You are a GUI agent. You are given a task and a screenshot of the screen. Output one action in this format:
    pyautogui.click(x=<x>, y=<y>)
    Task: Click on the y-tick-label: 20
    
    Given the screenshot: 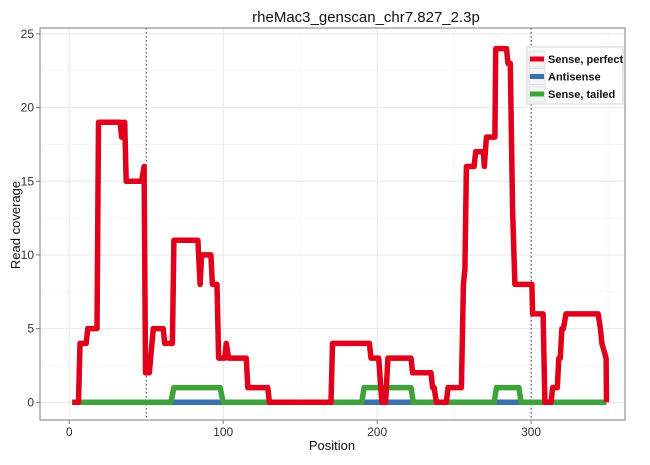 What is the action you would take?
    pyautogui.click(x=28, y=108)
    